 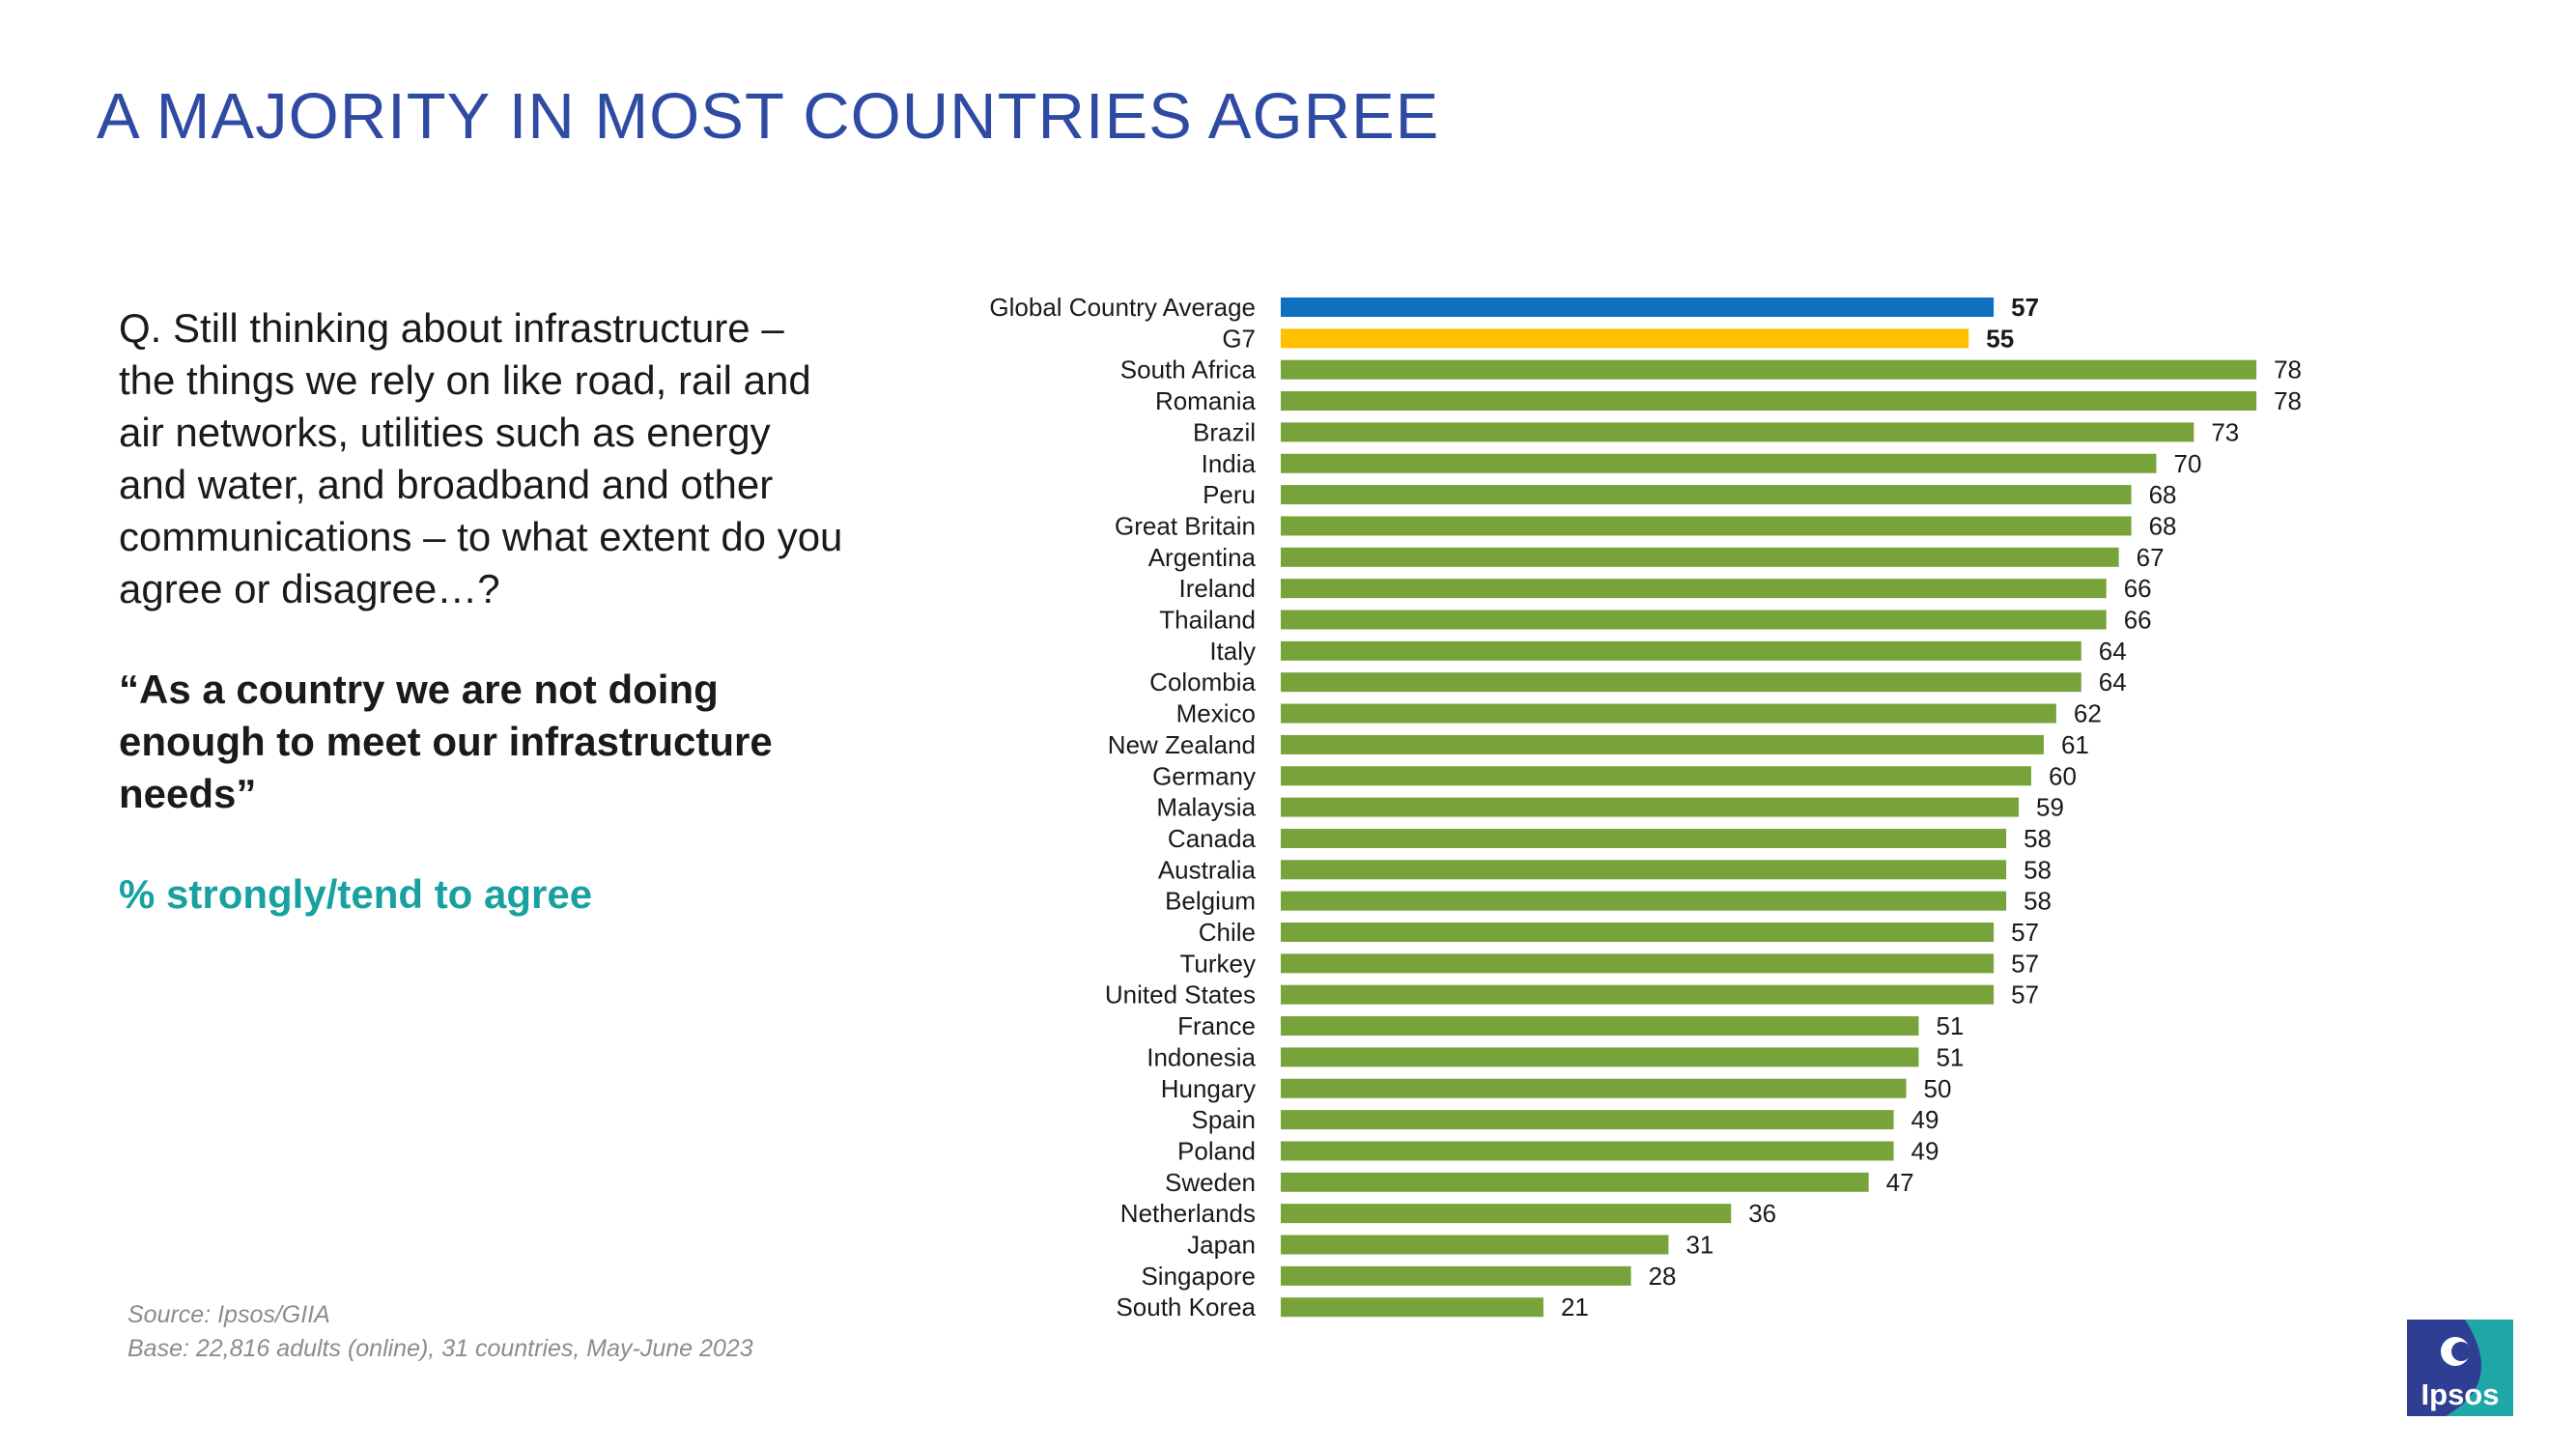 What do you see at coordinates (2050, 807) in the screenshot?
I see `value-label: 59` at bounding box center [2050, 807].